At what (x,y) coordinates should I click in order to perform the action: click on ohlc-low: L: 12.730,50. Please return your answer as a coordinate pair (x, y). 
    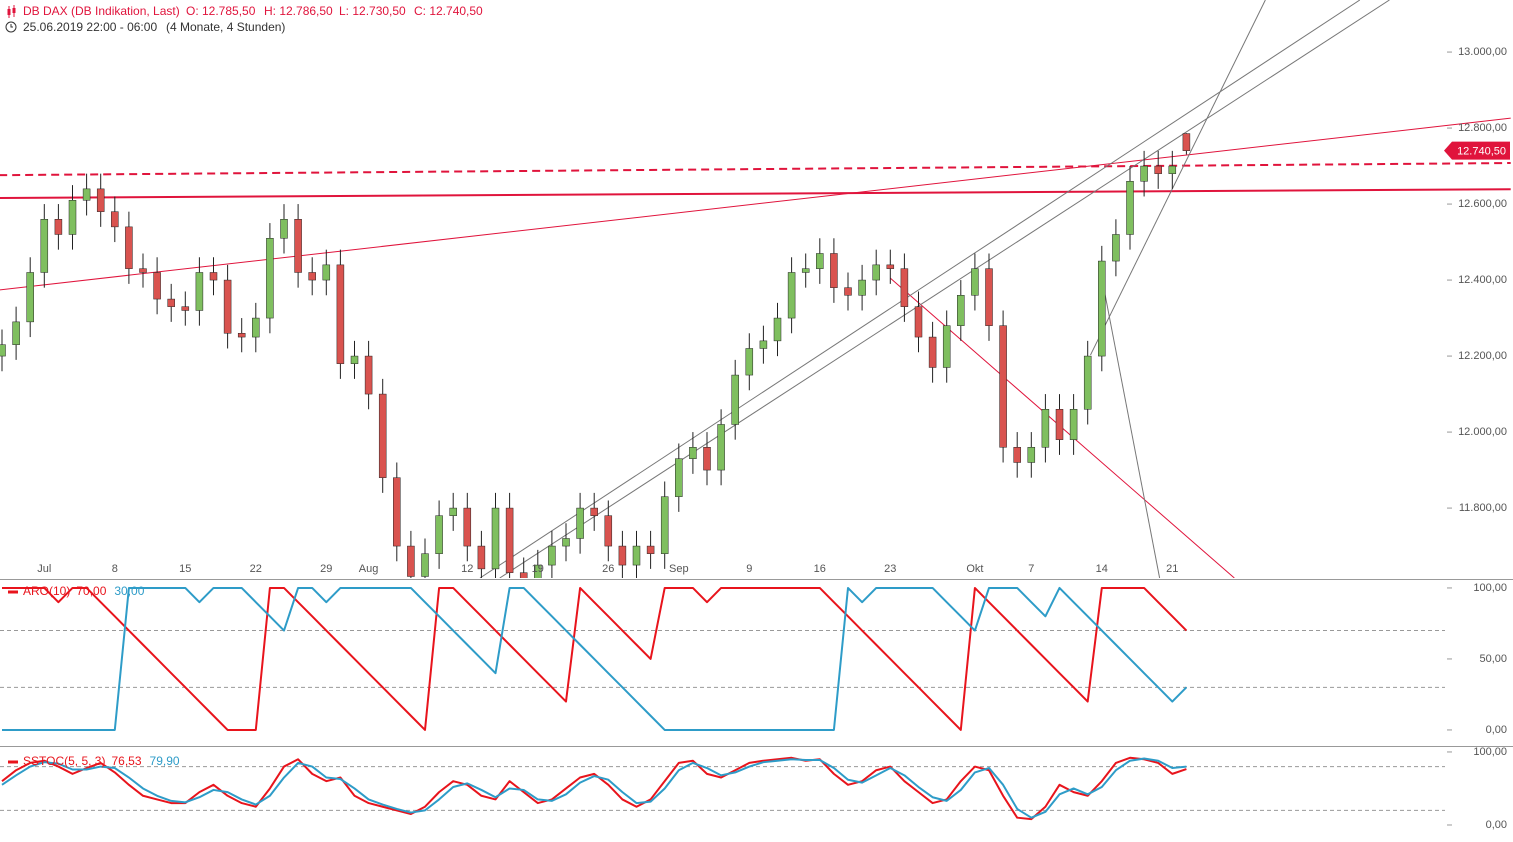
    Looking at the image, I should click on (372, 11).